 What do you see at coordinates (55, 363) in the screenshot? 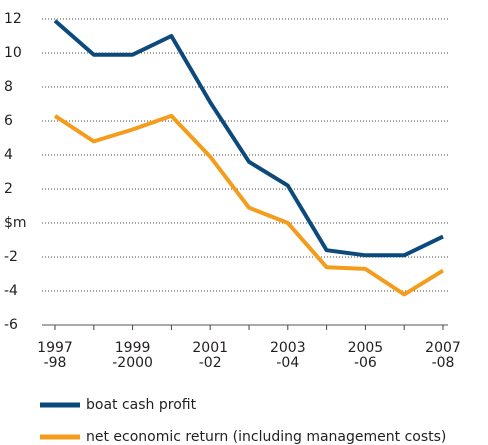
I see `x-tick-label: -98` at bounding box center [55, 363].